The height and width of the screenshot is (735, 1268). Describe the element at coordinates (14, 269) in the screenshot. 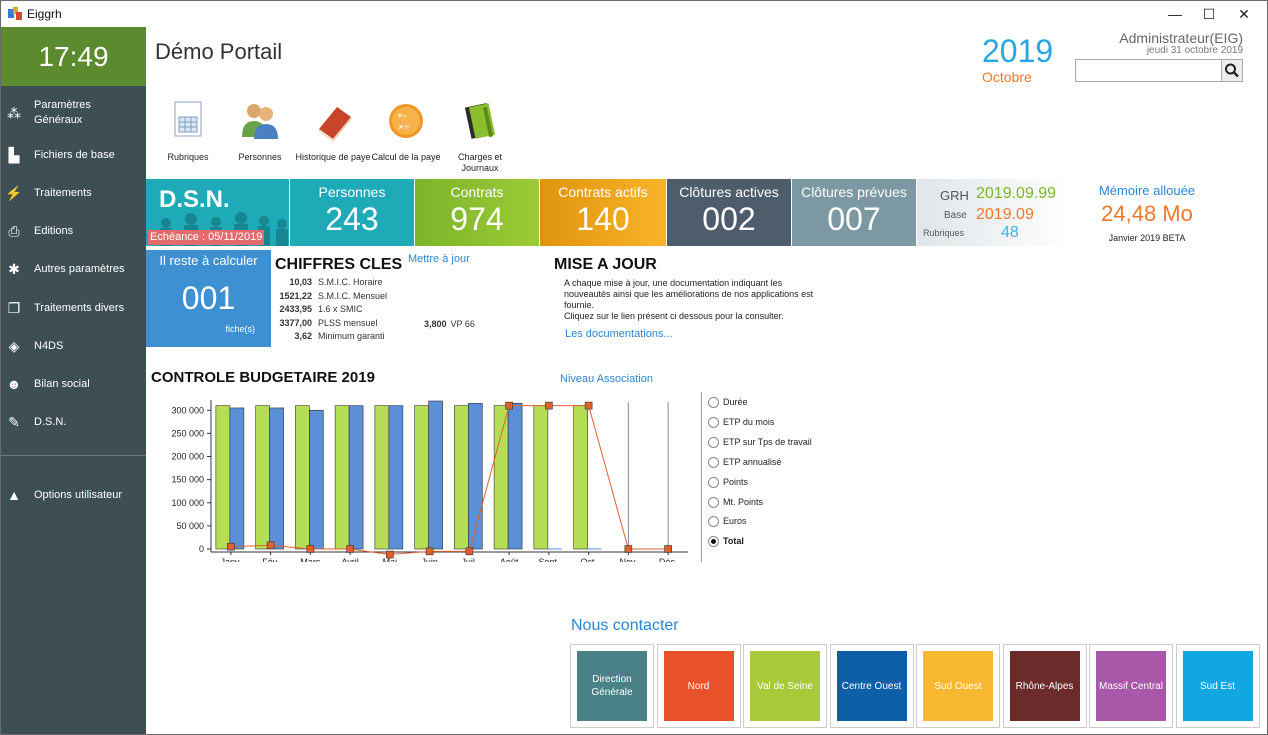

I see `tools-icon: ✱` at that location.